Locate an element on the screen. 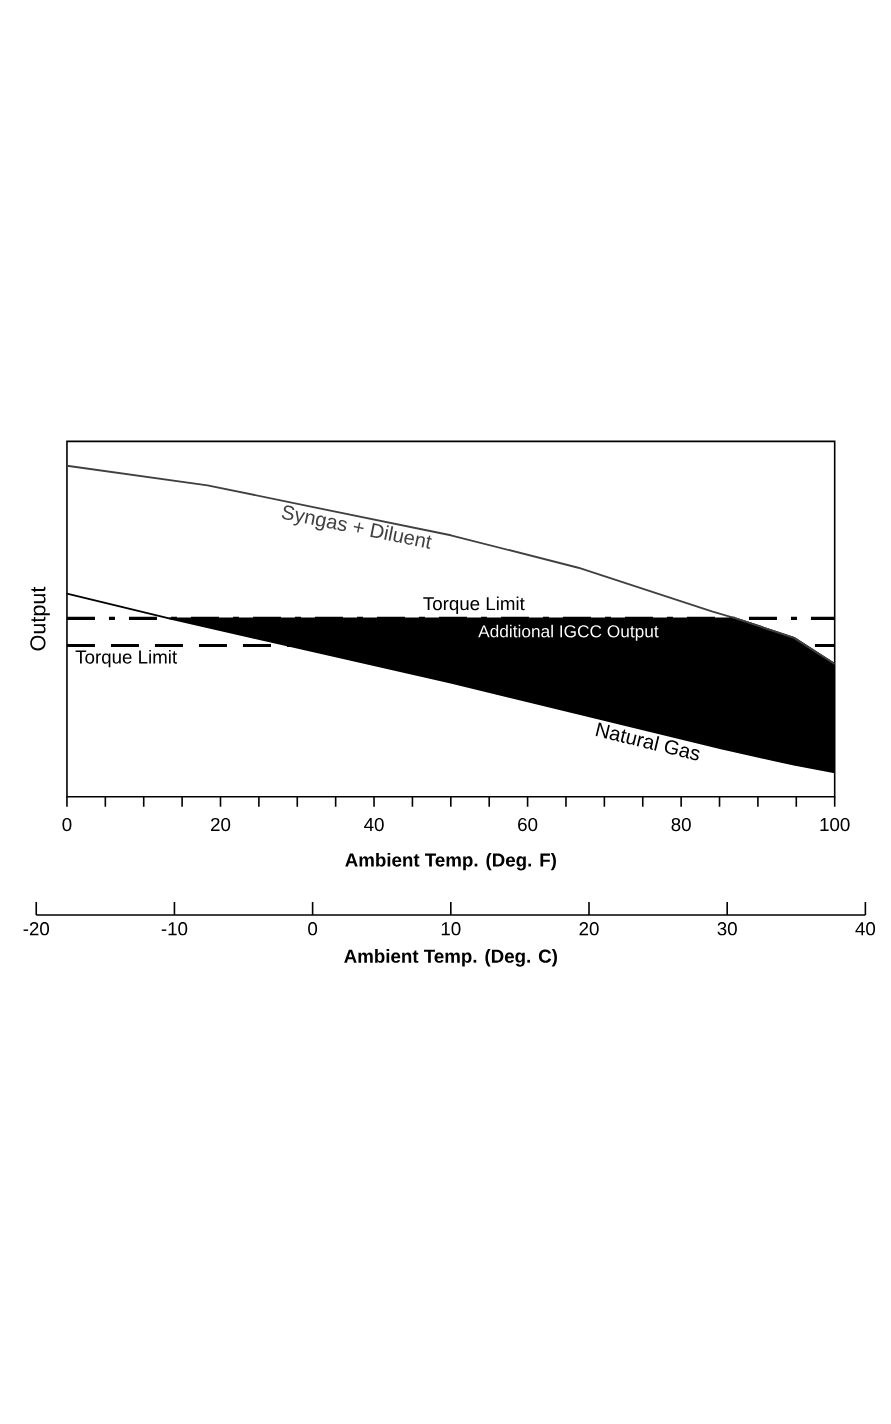  text: Natural Gas is located at coordinates (647, 741).